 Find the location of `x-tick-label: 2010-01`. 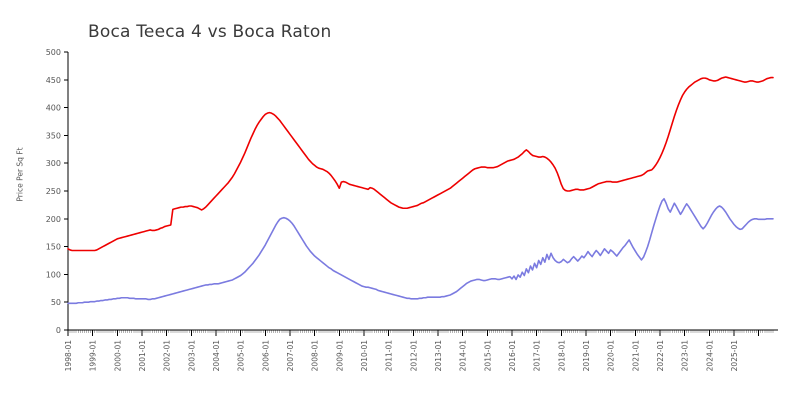

x-tick-label: 2010-01 is located at coordinates (364, 356).